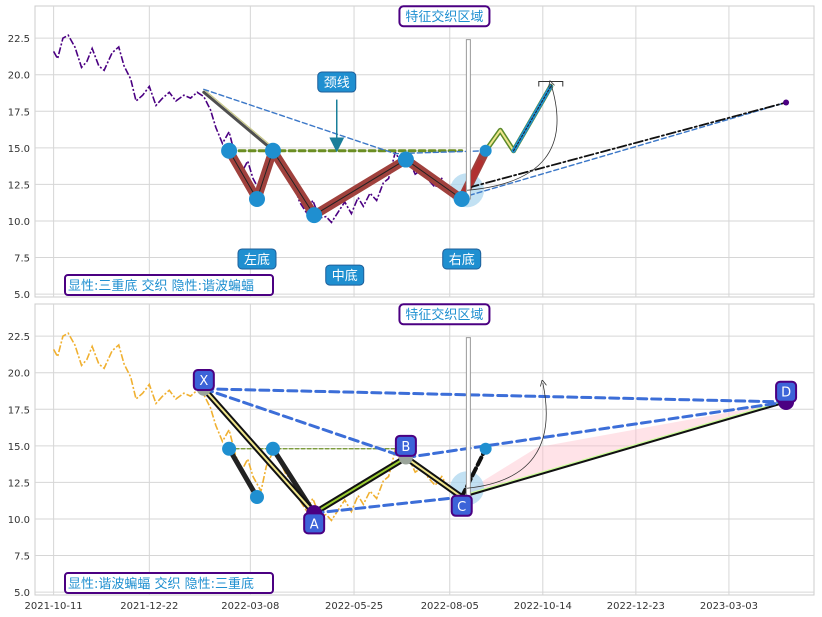  What do you see at coordinates (22, 593) in the screenshot?
I see `bottom-y-tick-label: 5.0` at bounding box center [22, 593].